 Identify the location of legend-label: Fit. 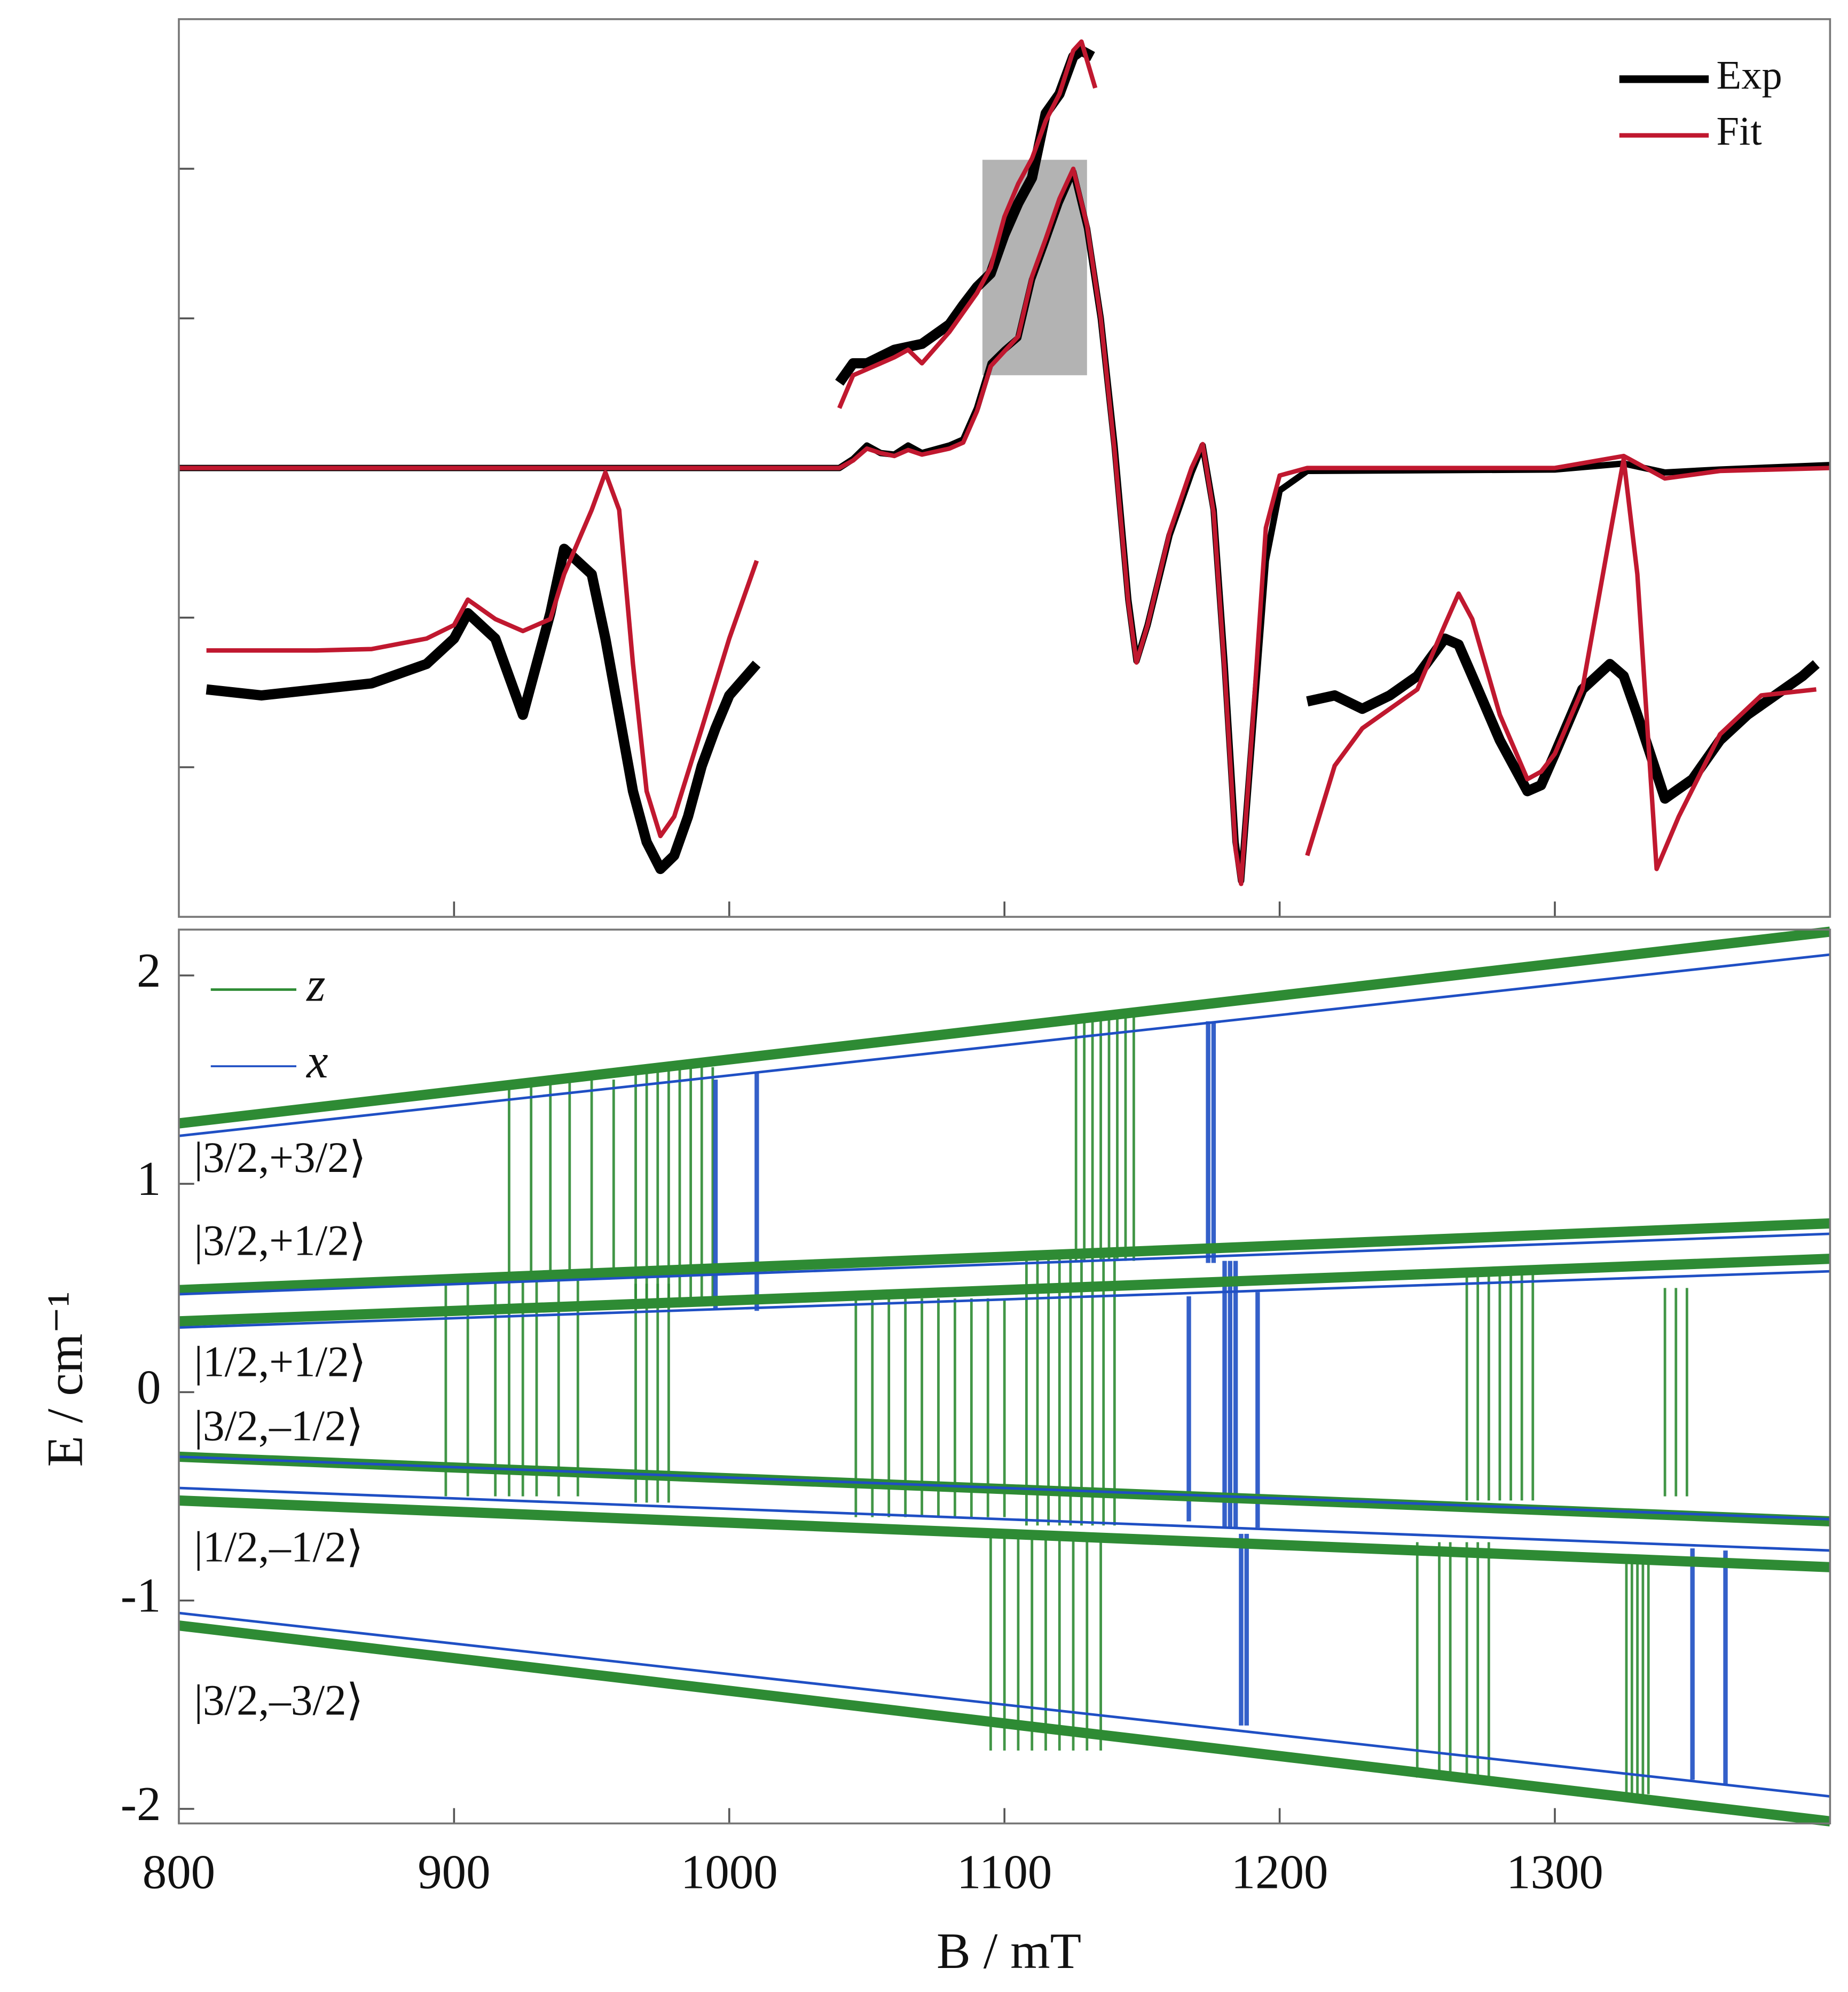
(1739, 131).